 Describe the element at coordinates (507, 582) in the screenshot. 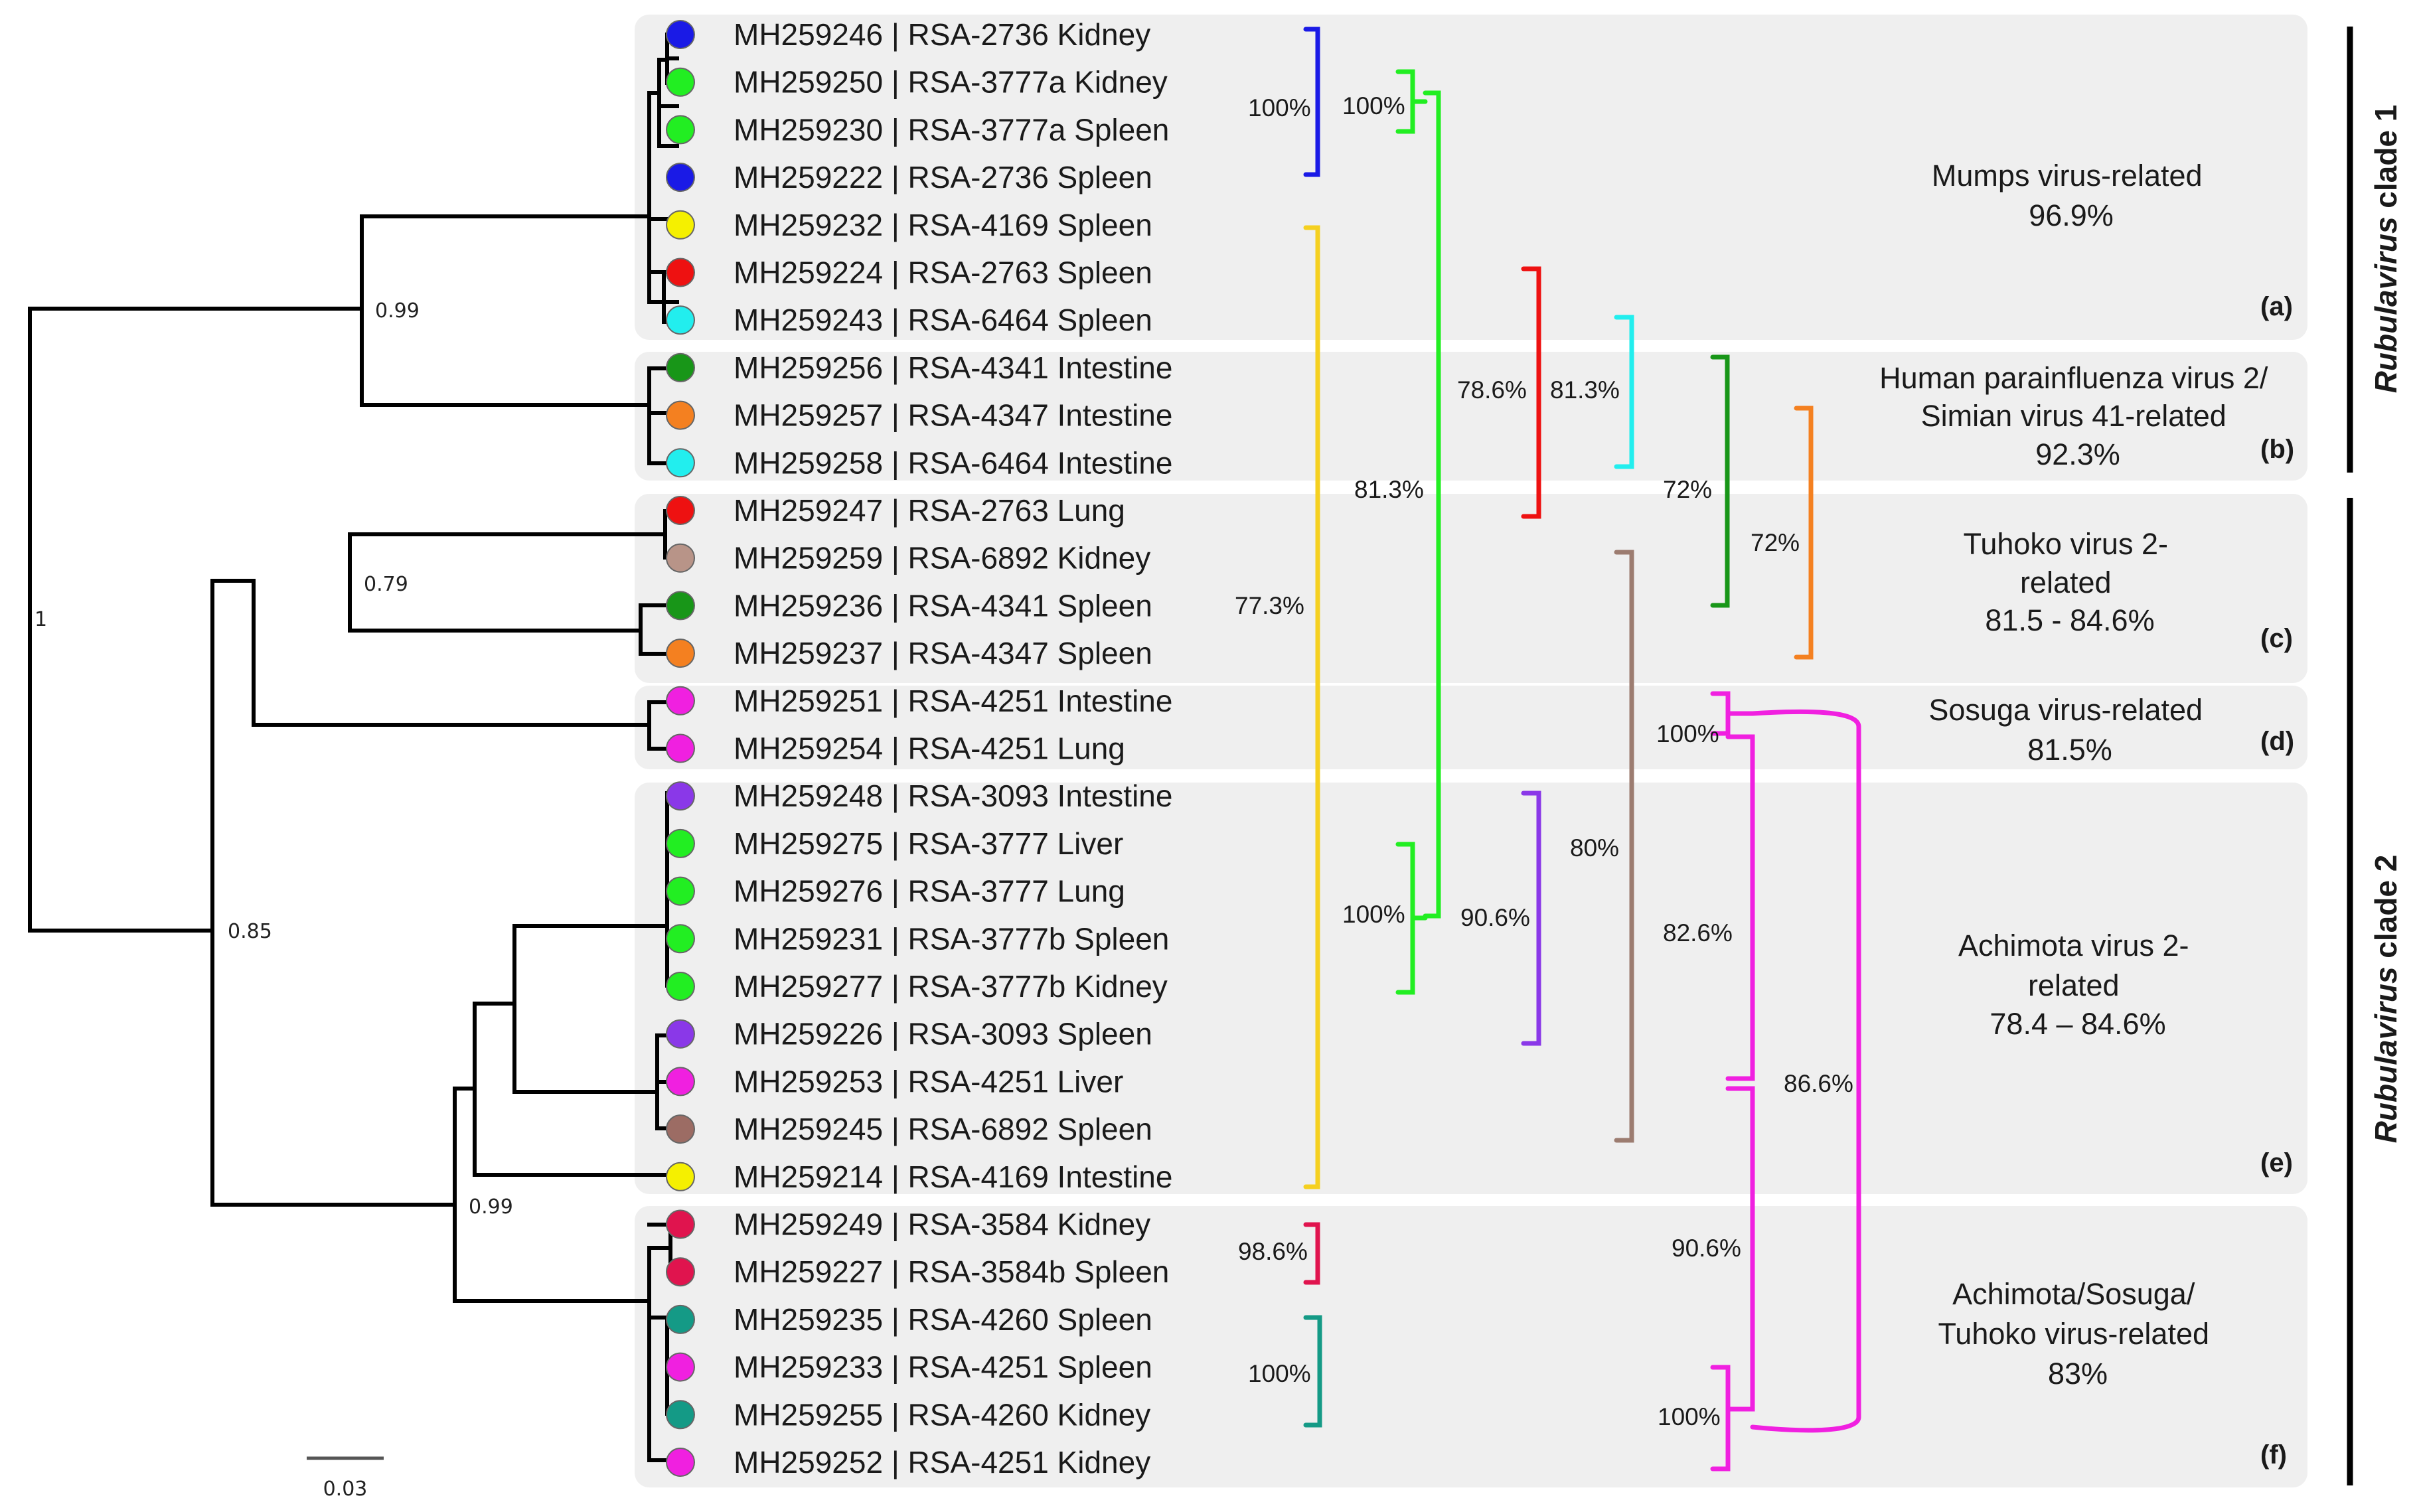

I see `branch-c` at that location.